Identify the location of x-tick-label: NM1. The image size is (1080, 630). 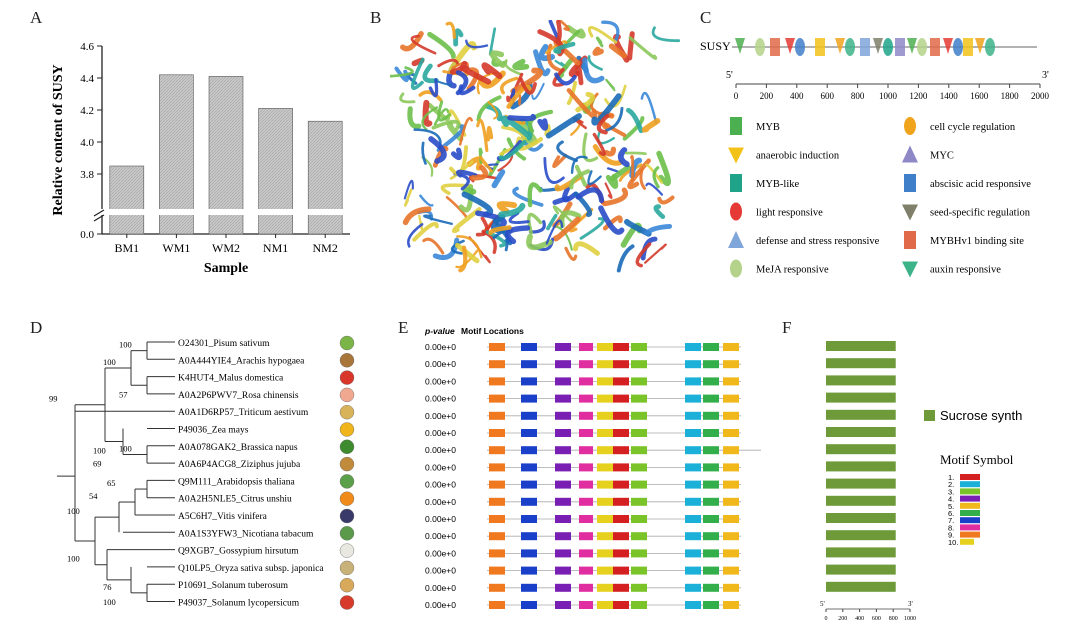
(275, 248).